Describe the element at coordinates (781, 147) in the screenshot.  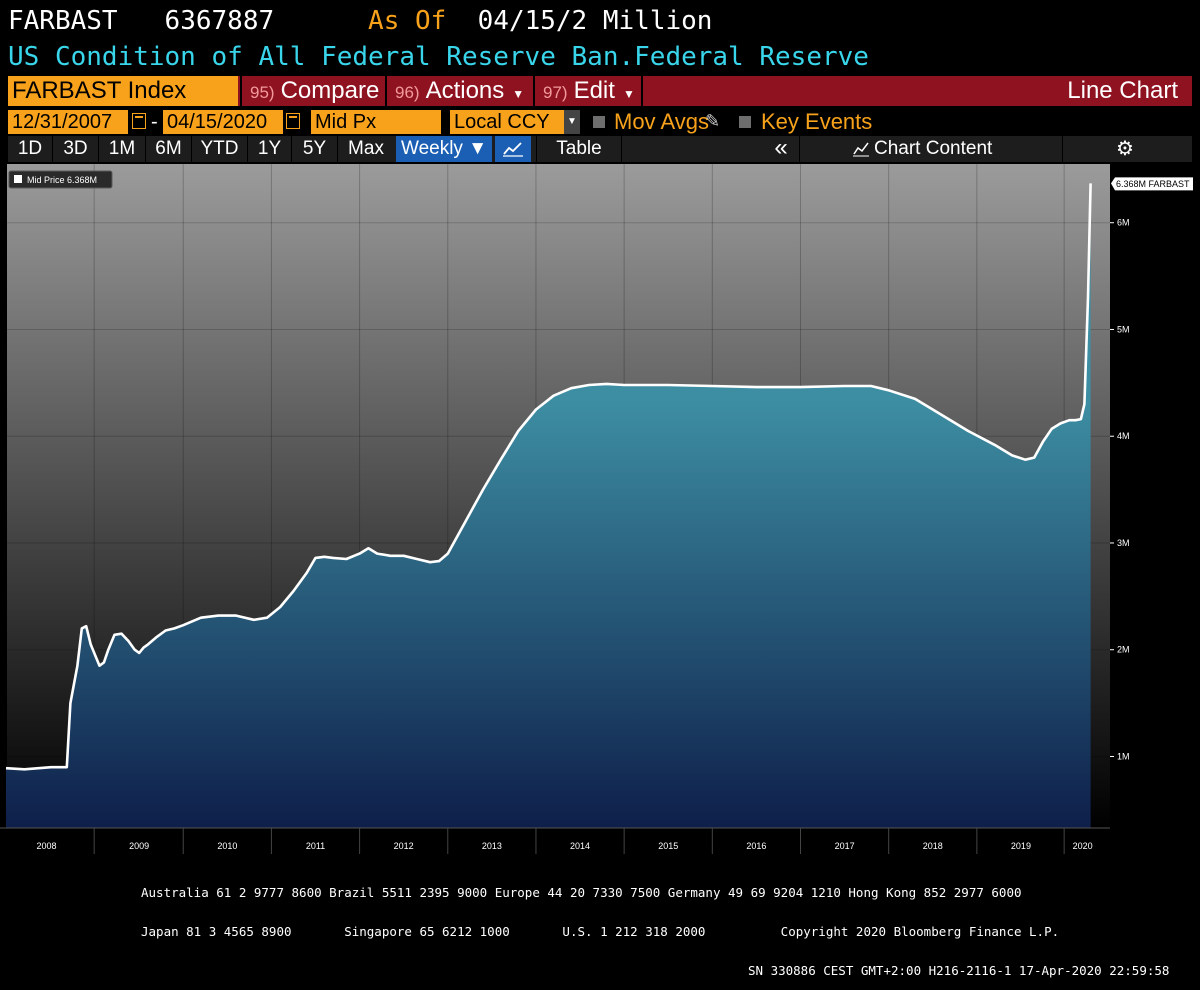
I see `collapse-icon: «` at that location.